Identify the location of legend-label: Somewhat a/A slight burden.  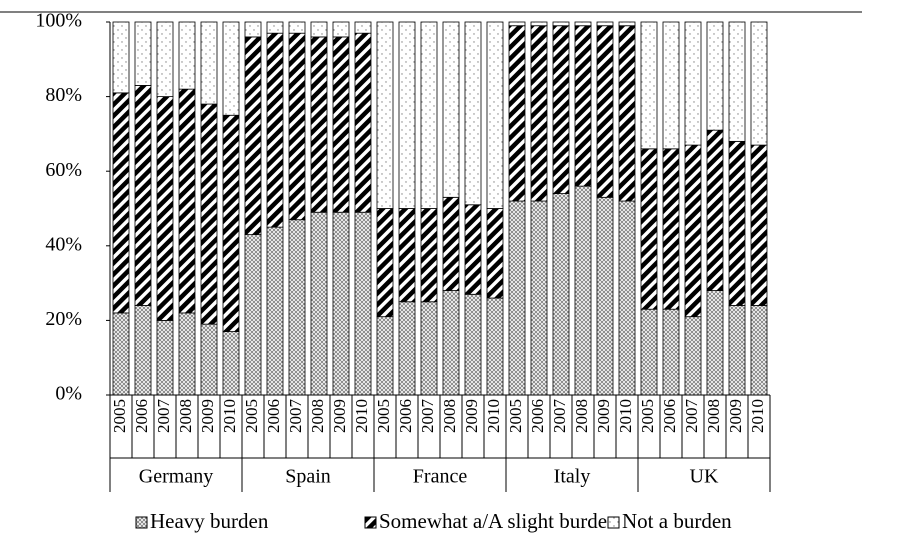
(498, 521).